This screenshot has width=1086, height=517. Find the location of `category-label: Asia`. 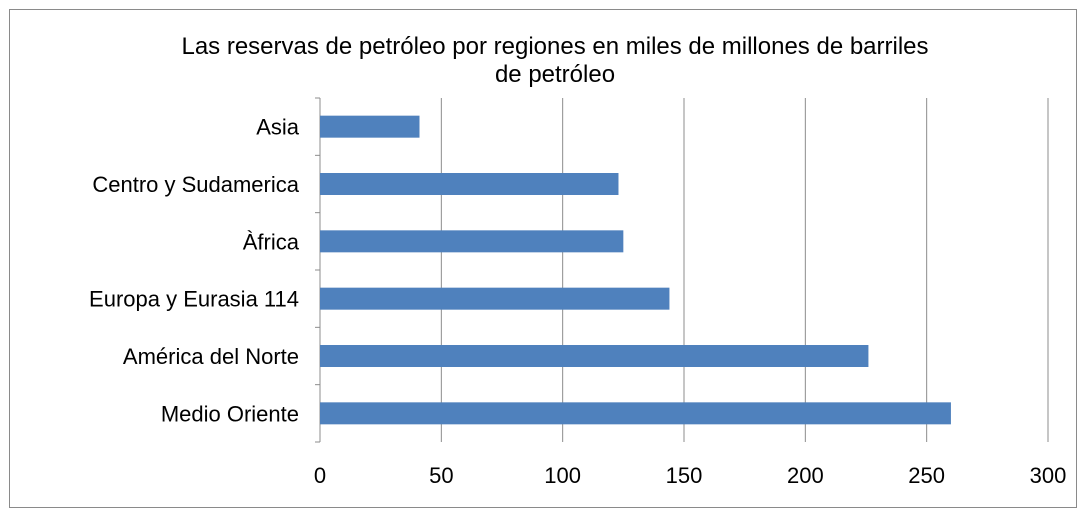

category-label: Asia is located at coordinates (278, 127).